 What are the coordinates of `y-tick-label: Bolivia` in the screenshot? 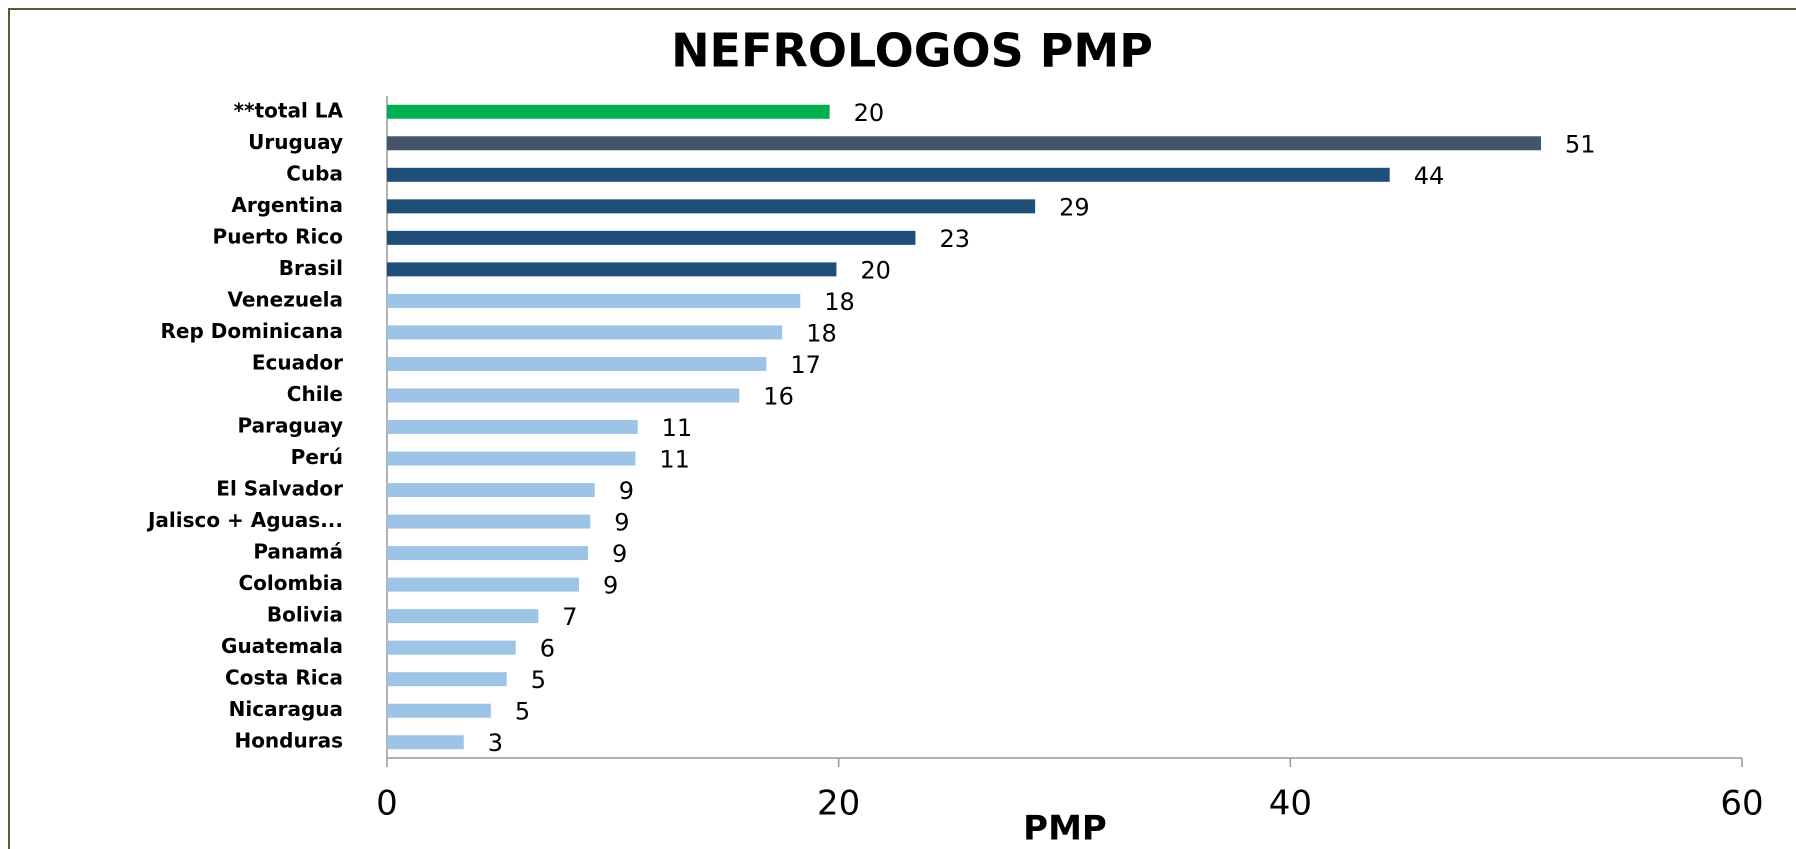 It's located at (305, 615).